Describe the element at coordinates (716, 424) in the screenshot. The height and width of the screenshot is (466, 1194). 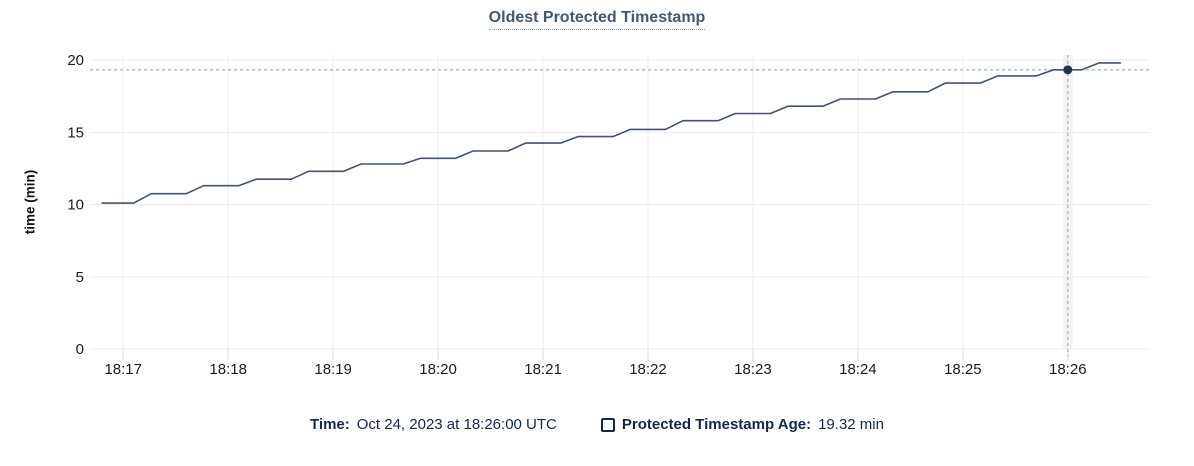
I see `legend-series-label: Protected Timestamp Age:` at that location.